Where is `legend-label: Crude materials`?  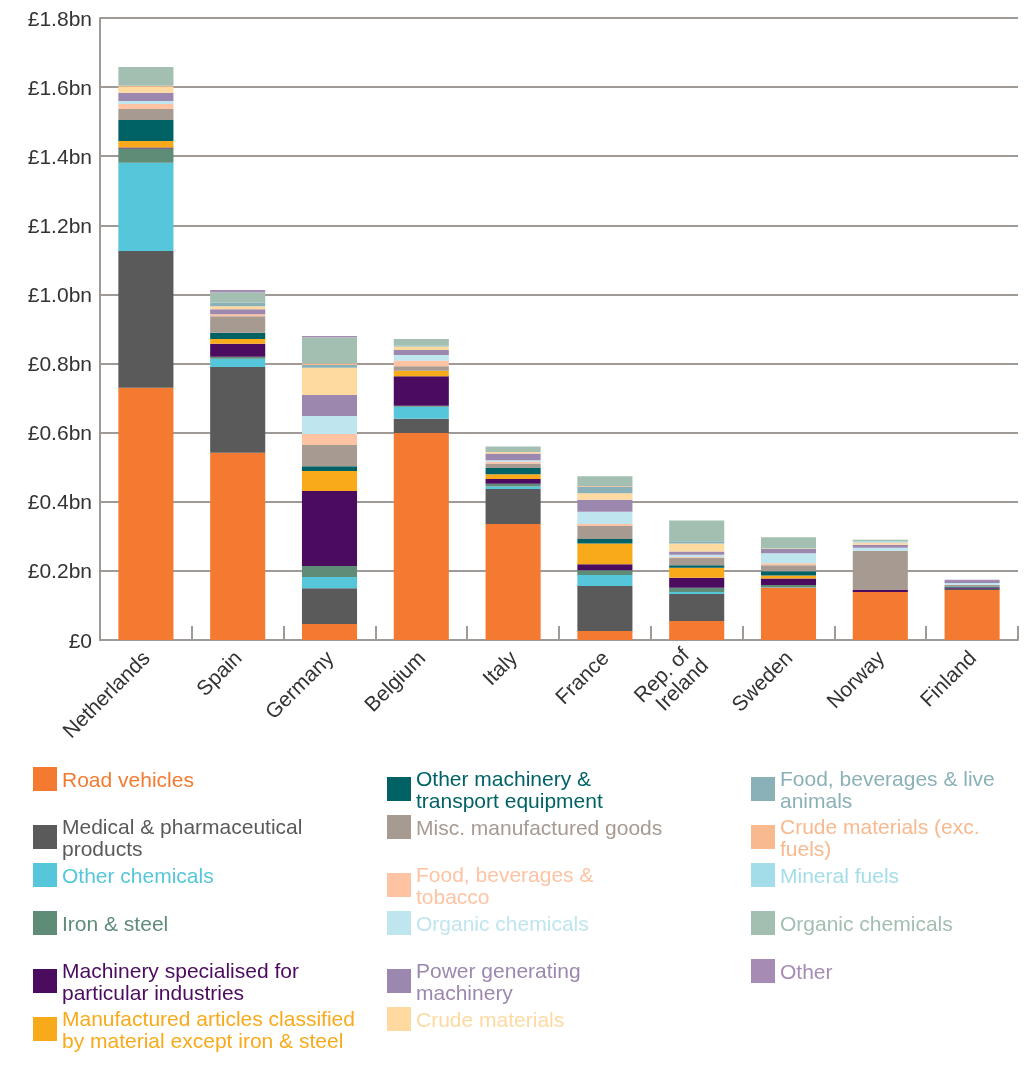 legend-label: Crude materials is located at coordinates (490, 1019).